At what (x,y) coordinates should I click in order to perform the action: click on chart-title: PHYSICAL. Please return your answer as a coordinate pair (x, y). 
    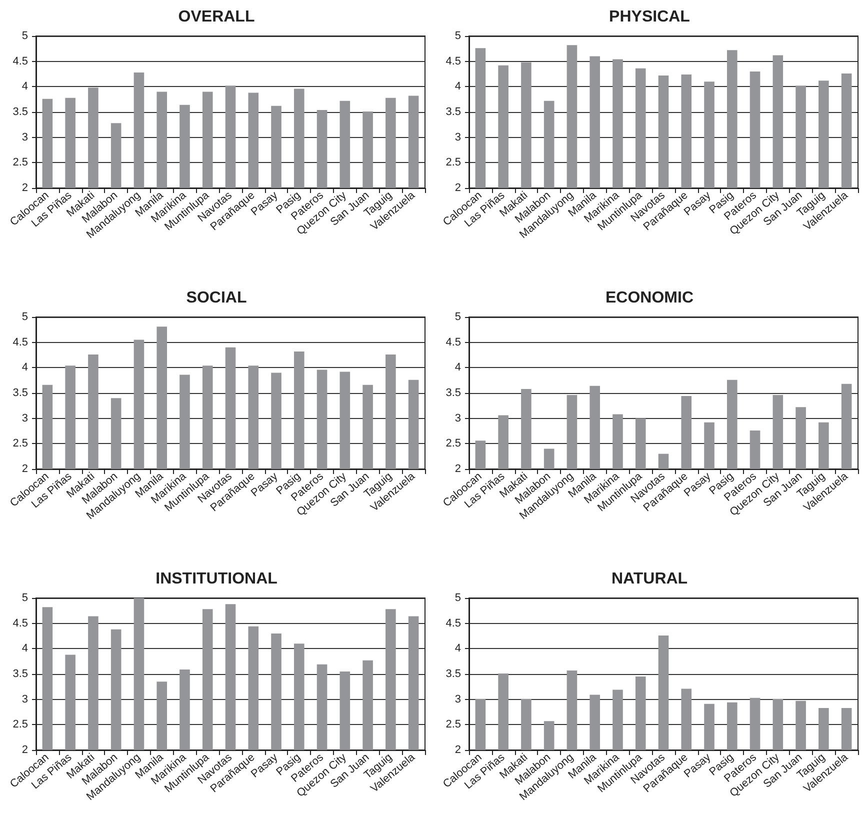
    Looking at the image, I should click on (649, 17).